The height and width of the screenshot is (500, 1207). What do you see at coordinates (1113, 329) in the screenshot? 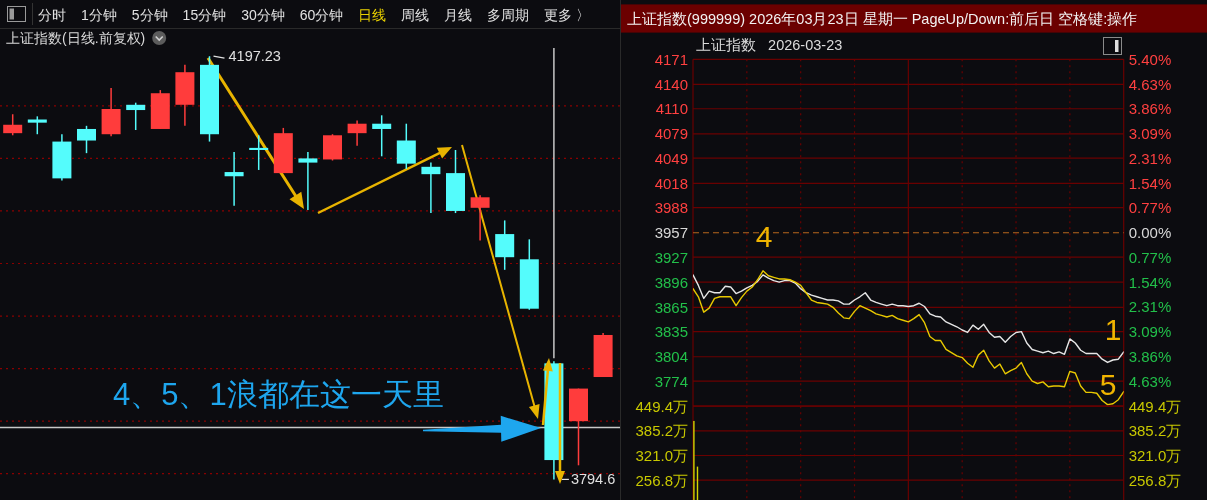
I see `annotation: 1` at bounding box center [1113, 329].